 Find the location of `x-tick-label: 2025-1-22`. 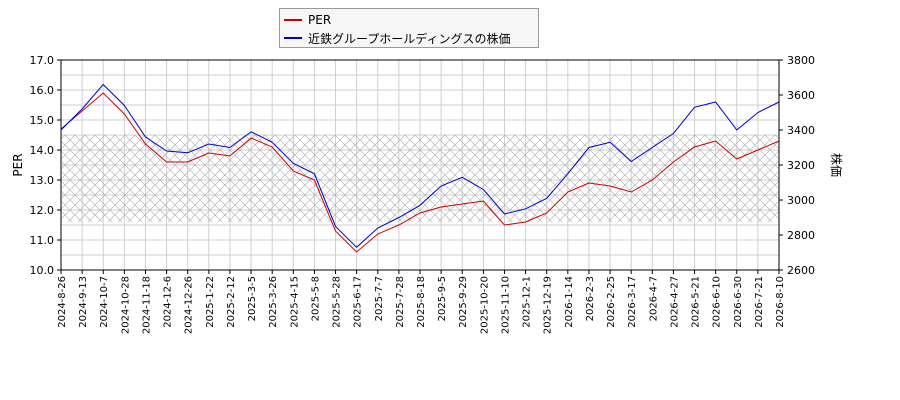

x-tick-label: 2025-1-22 is located at coordinates (210, 302).